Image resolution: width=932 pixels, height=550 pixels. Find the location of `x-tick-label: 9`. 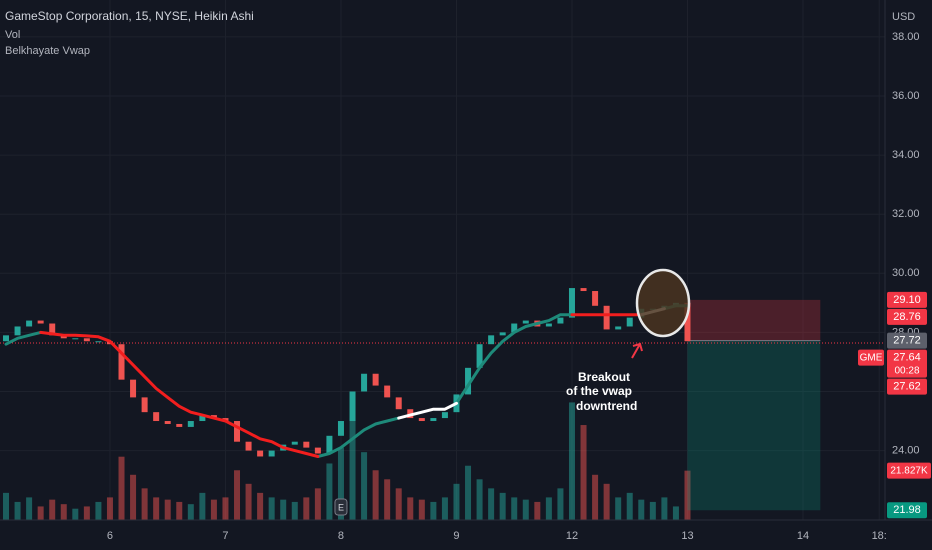

x-tick-label: 9 is located at coordinates (456, 536).